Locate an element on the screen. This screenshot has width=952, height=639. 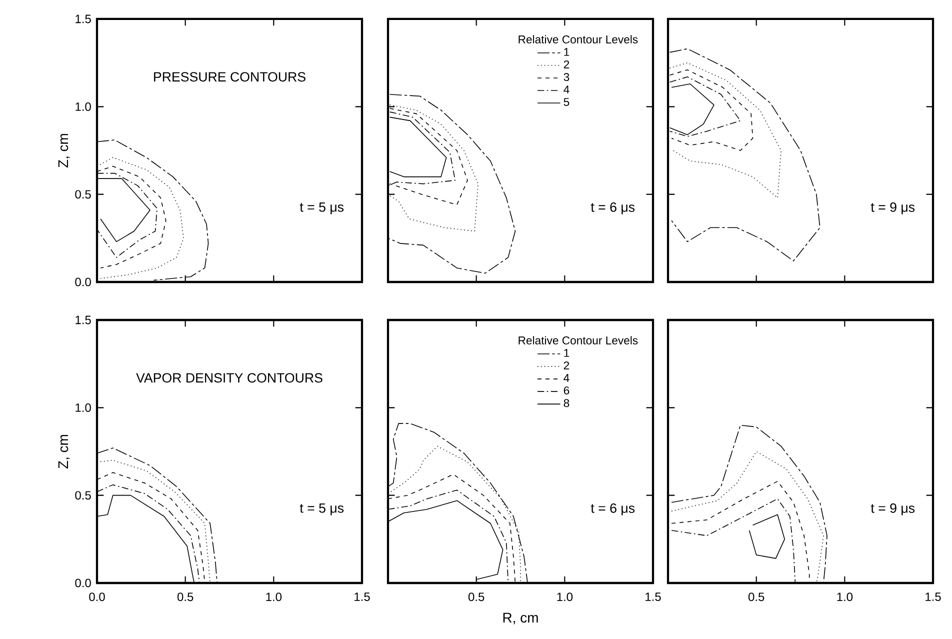
x-axis-title: R, cm is located at coordinates (520, 618).